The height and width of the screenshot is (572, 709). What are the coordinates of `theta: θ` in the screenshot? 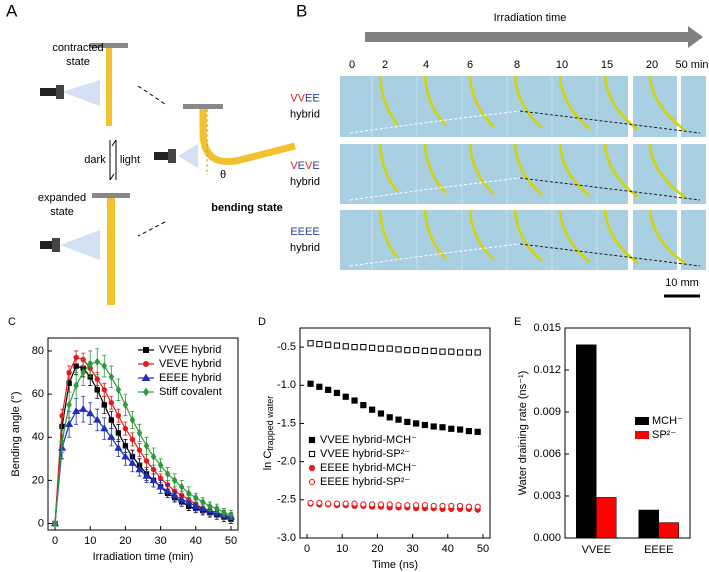 It's located at (223, 175).